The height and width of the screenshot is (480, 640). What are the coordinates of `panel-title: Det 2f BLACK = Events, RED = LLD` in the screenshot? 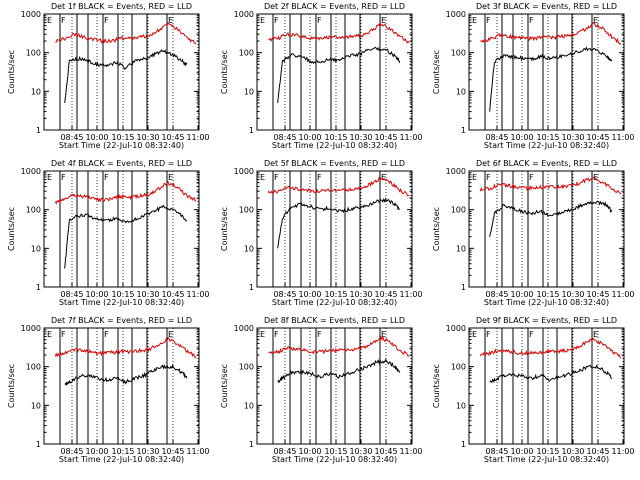 It's located at (334, 6).